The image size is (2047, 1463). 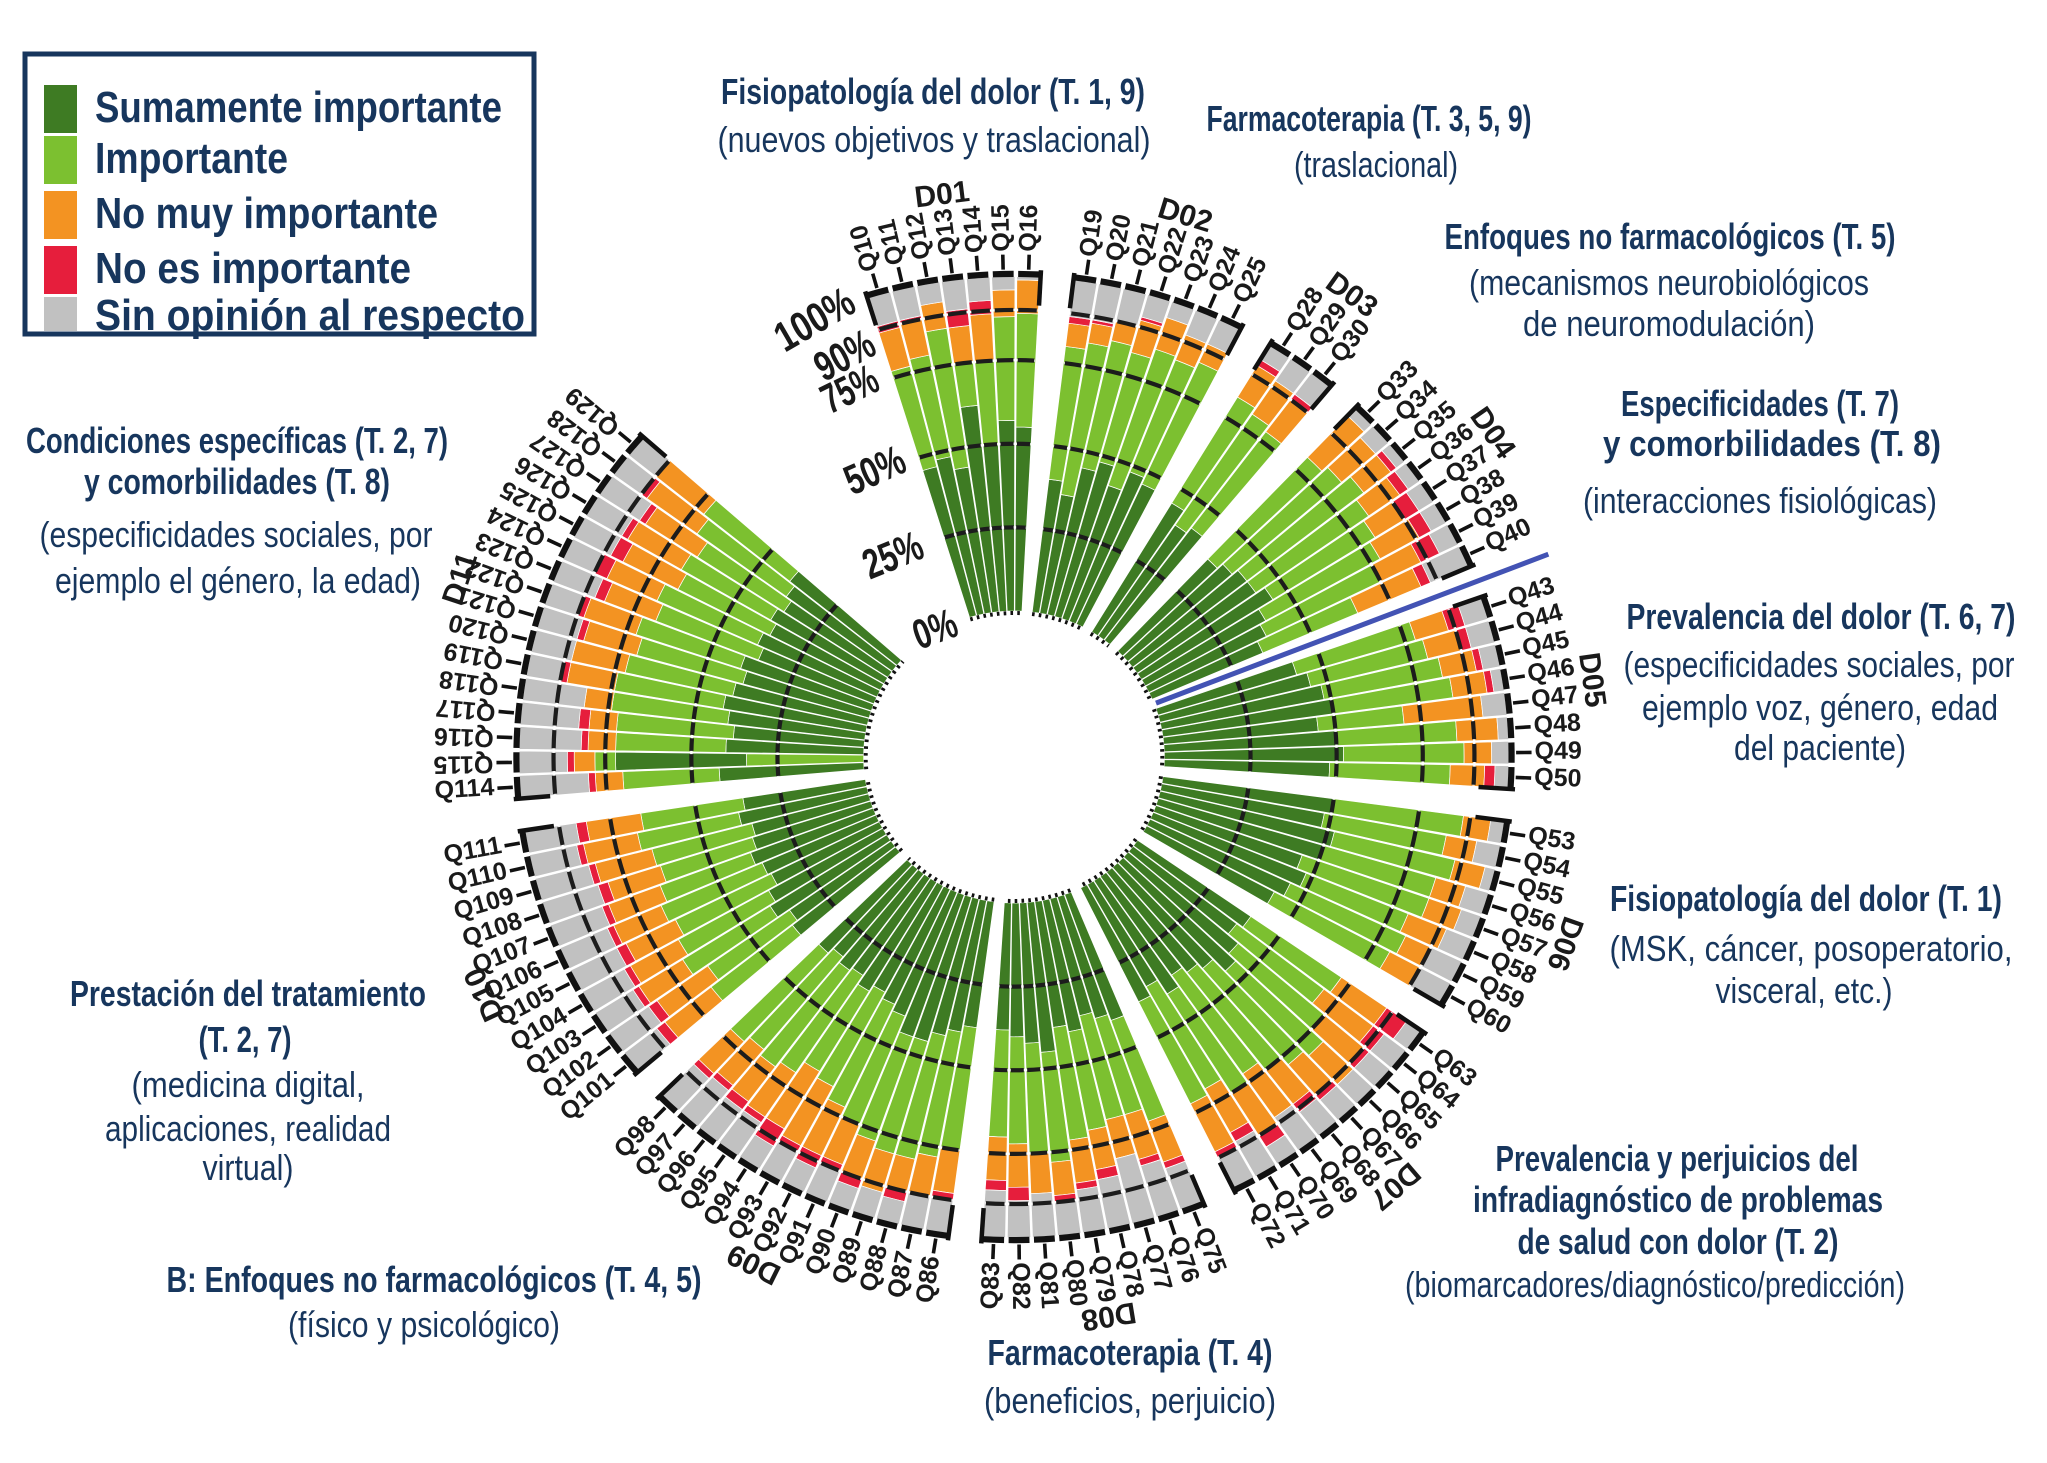 I want to click on svg-text:Prevalencia del dolor (T. 6, 7: Prevalencia del dolor (T. 6, 7), so click(x=1821, y=616).